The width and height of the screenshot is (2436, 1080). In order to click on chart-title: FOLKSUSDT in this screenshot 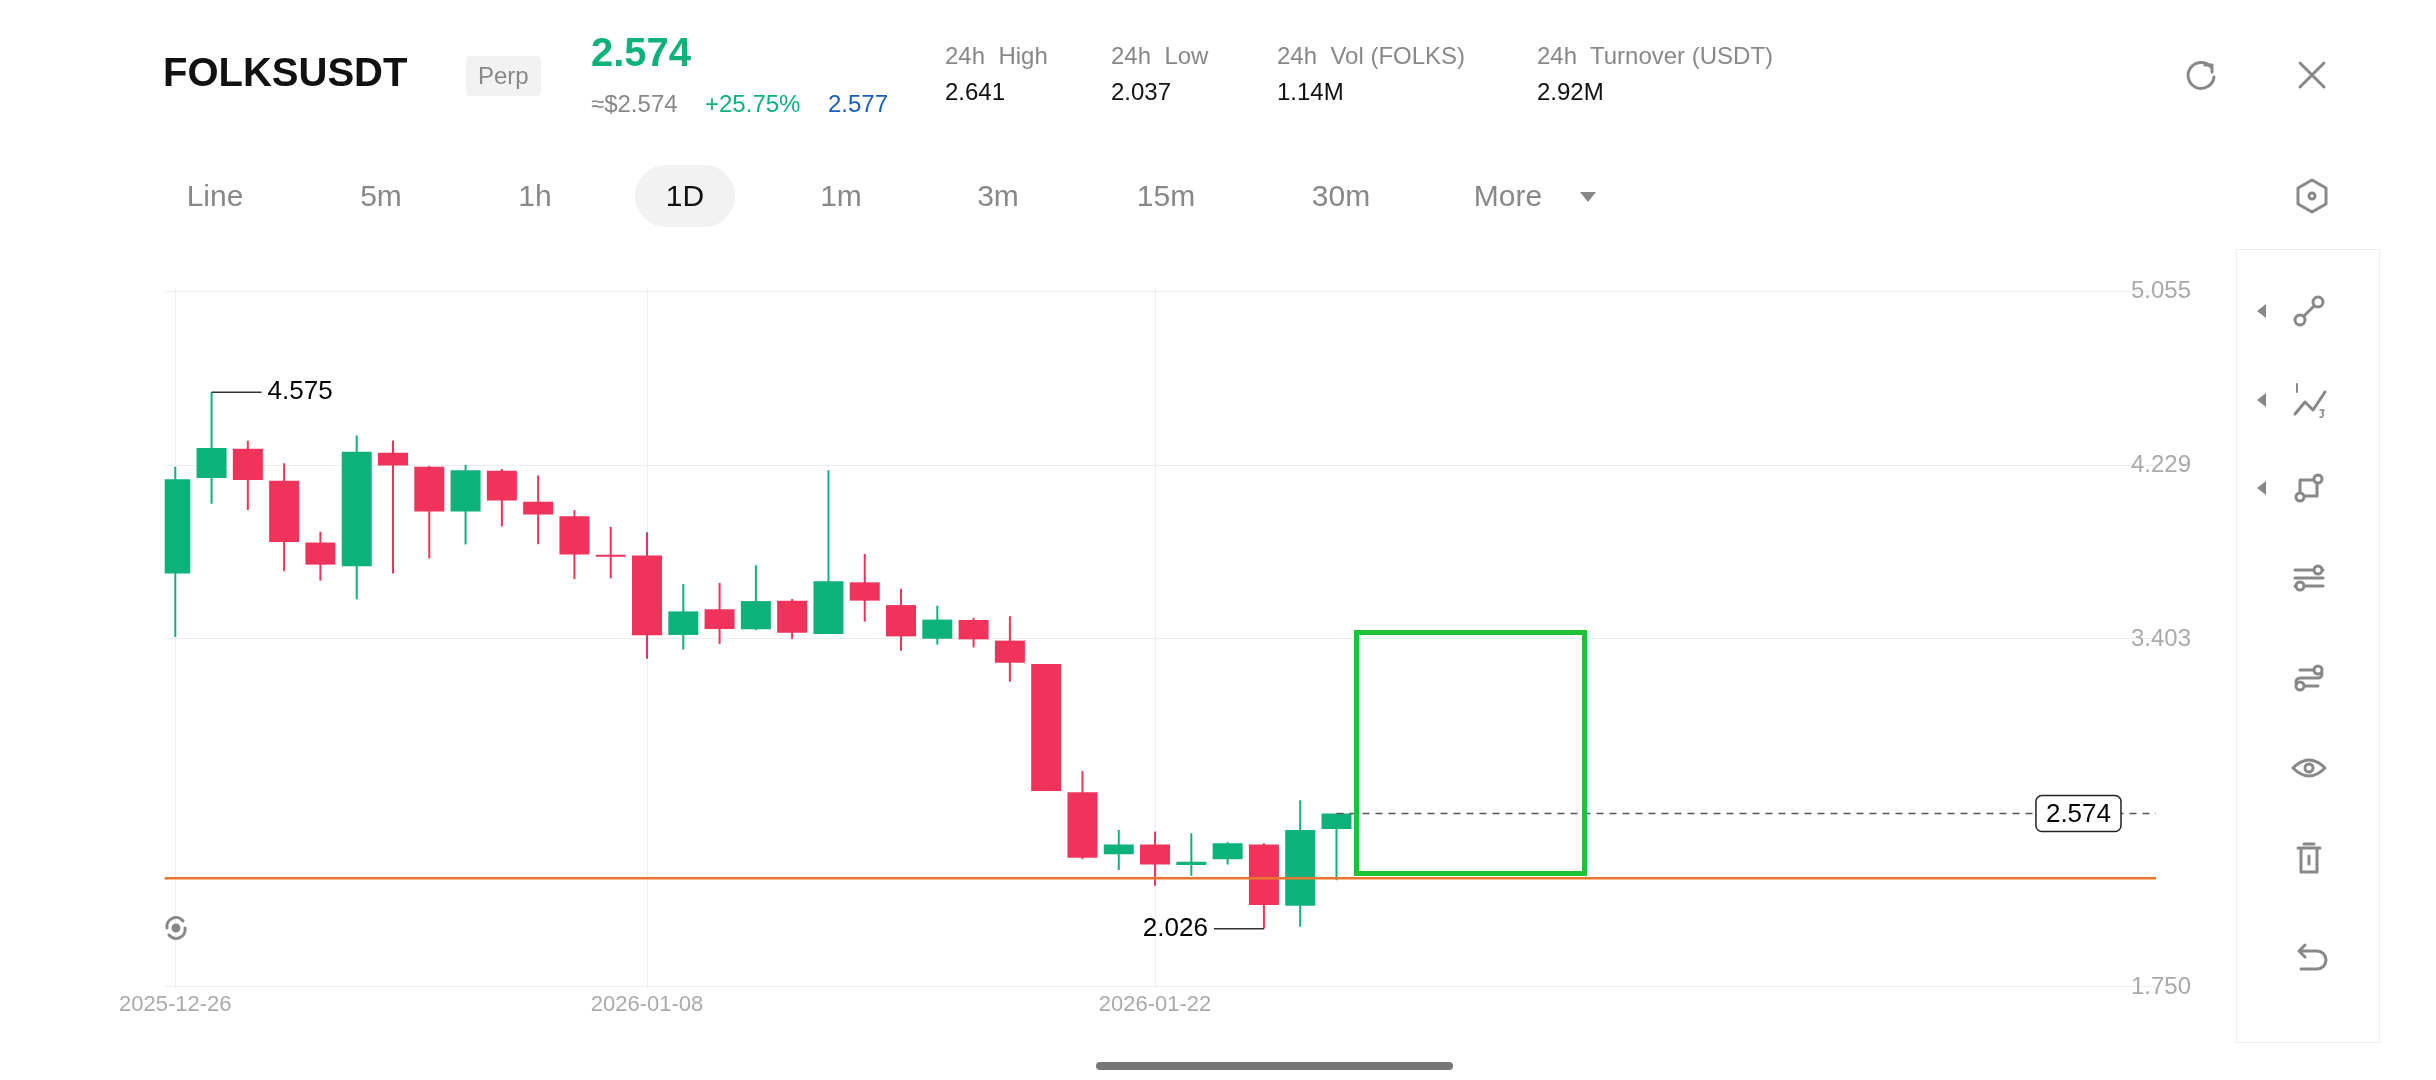, I will do `click(285, 72)`.